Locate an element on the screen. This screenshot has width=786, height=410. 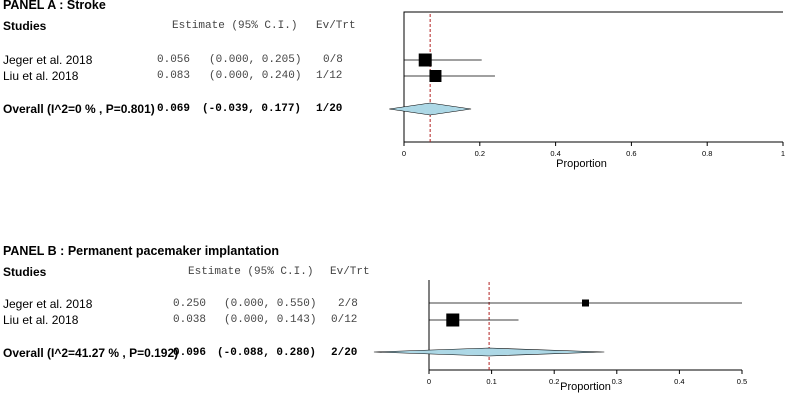
panel-b-x-tick-label: 0.2 is located at coordinates (554, 381).